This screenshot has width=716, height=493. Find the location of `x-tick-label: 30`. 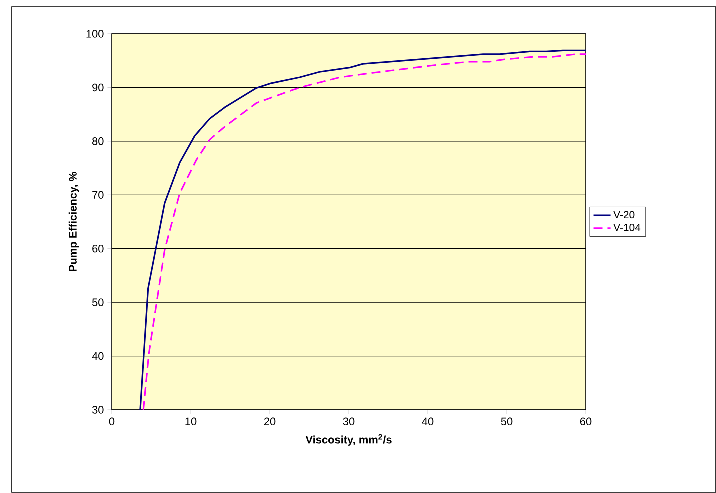

x-tick-label: 30 is located at coordinates (349, 422).